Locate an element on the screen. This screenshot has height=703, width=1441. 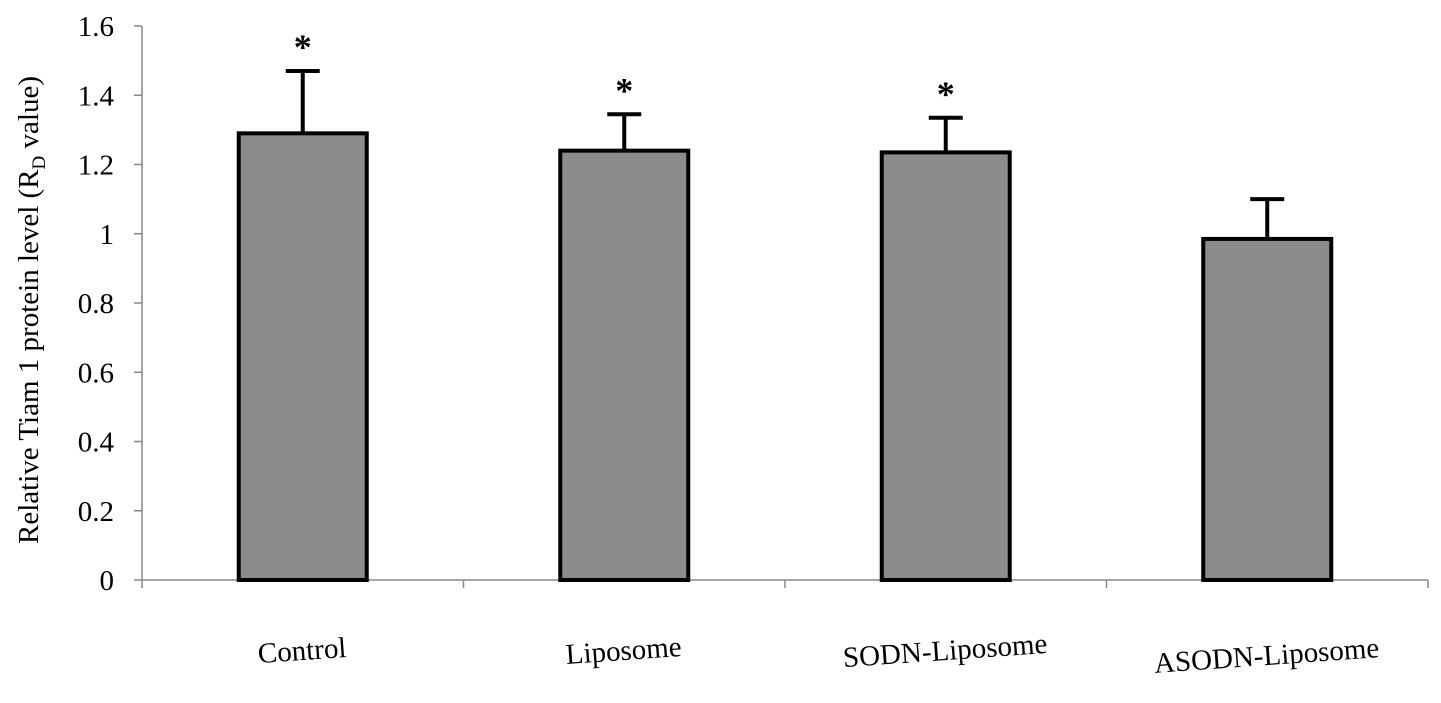
y-tick-label: 0.4 is located at coordinates (96, 443).